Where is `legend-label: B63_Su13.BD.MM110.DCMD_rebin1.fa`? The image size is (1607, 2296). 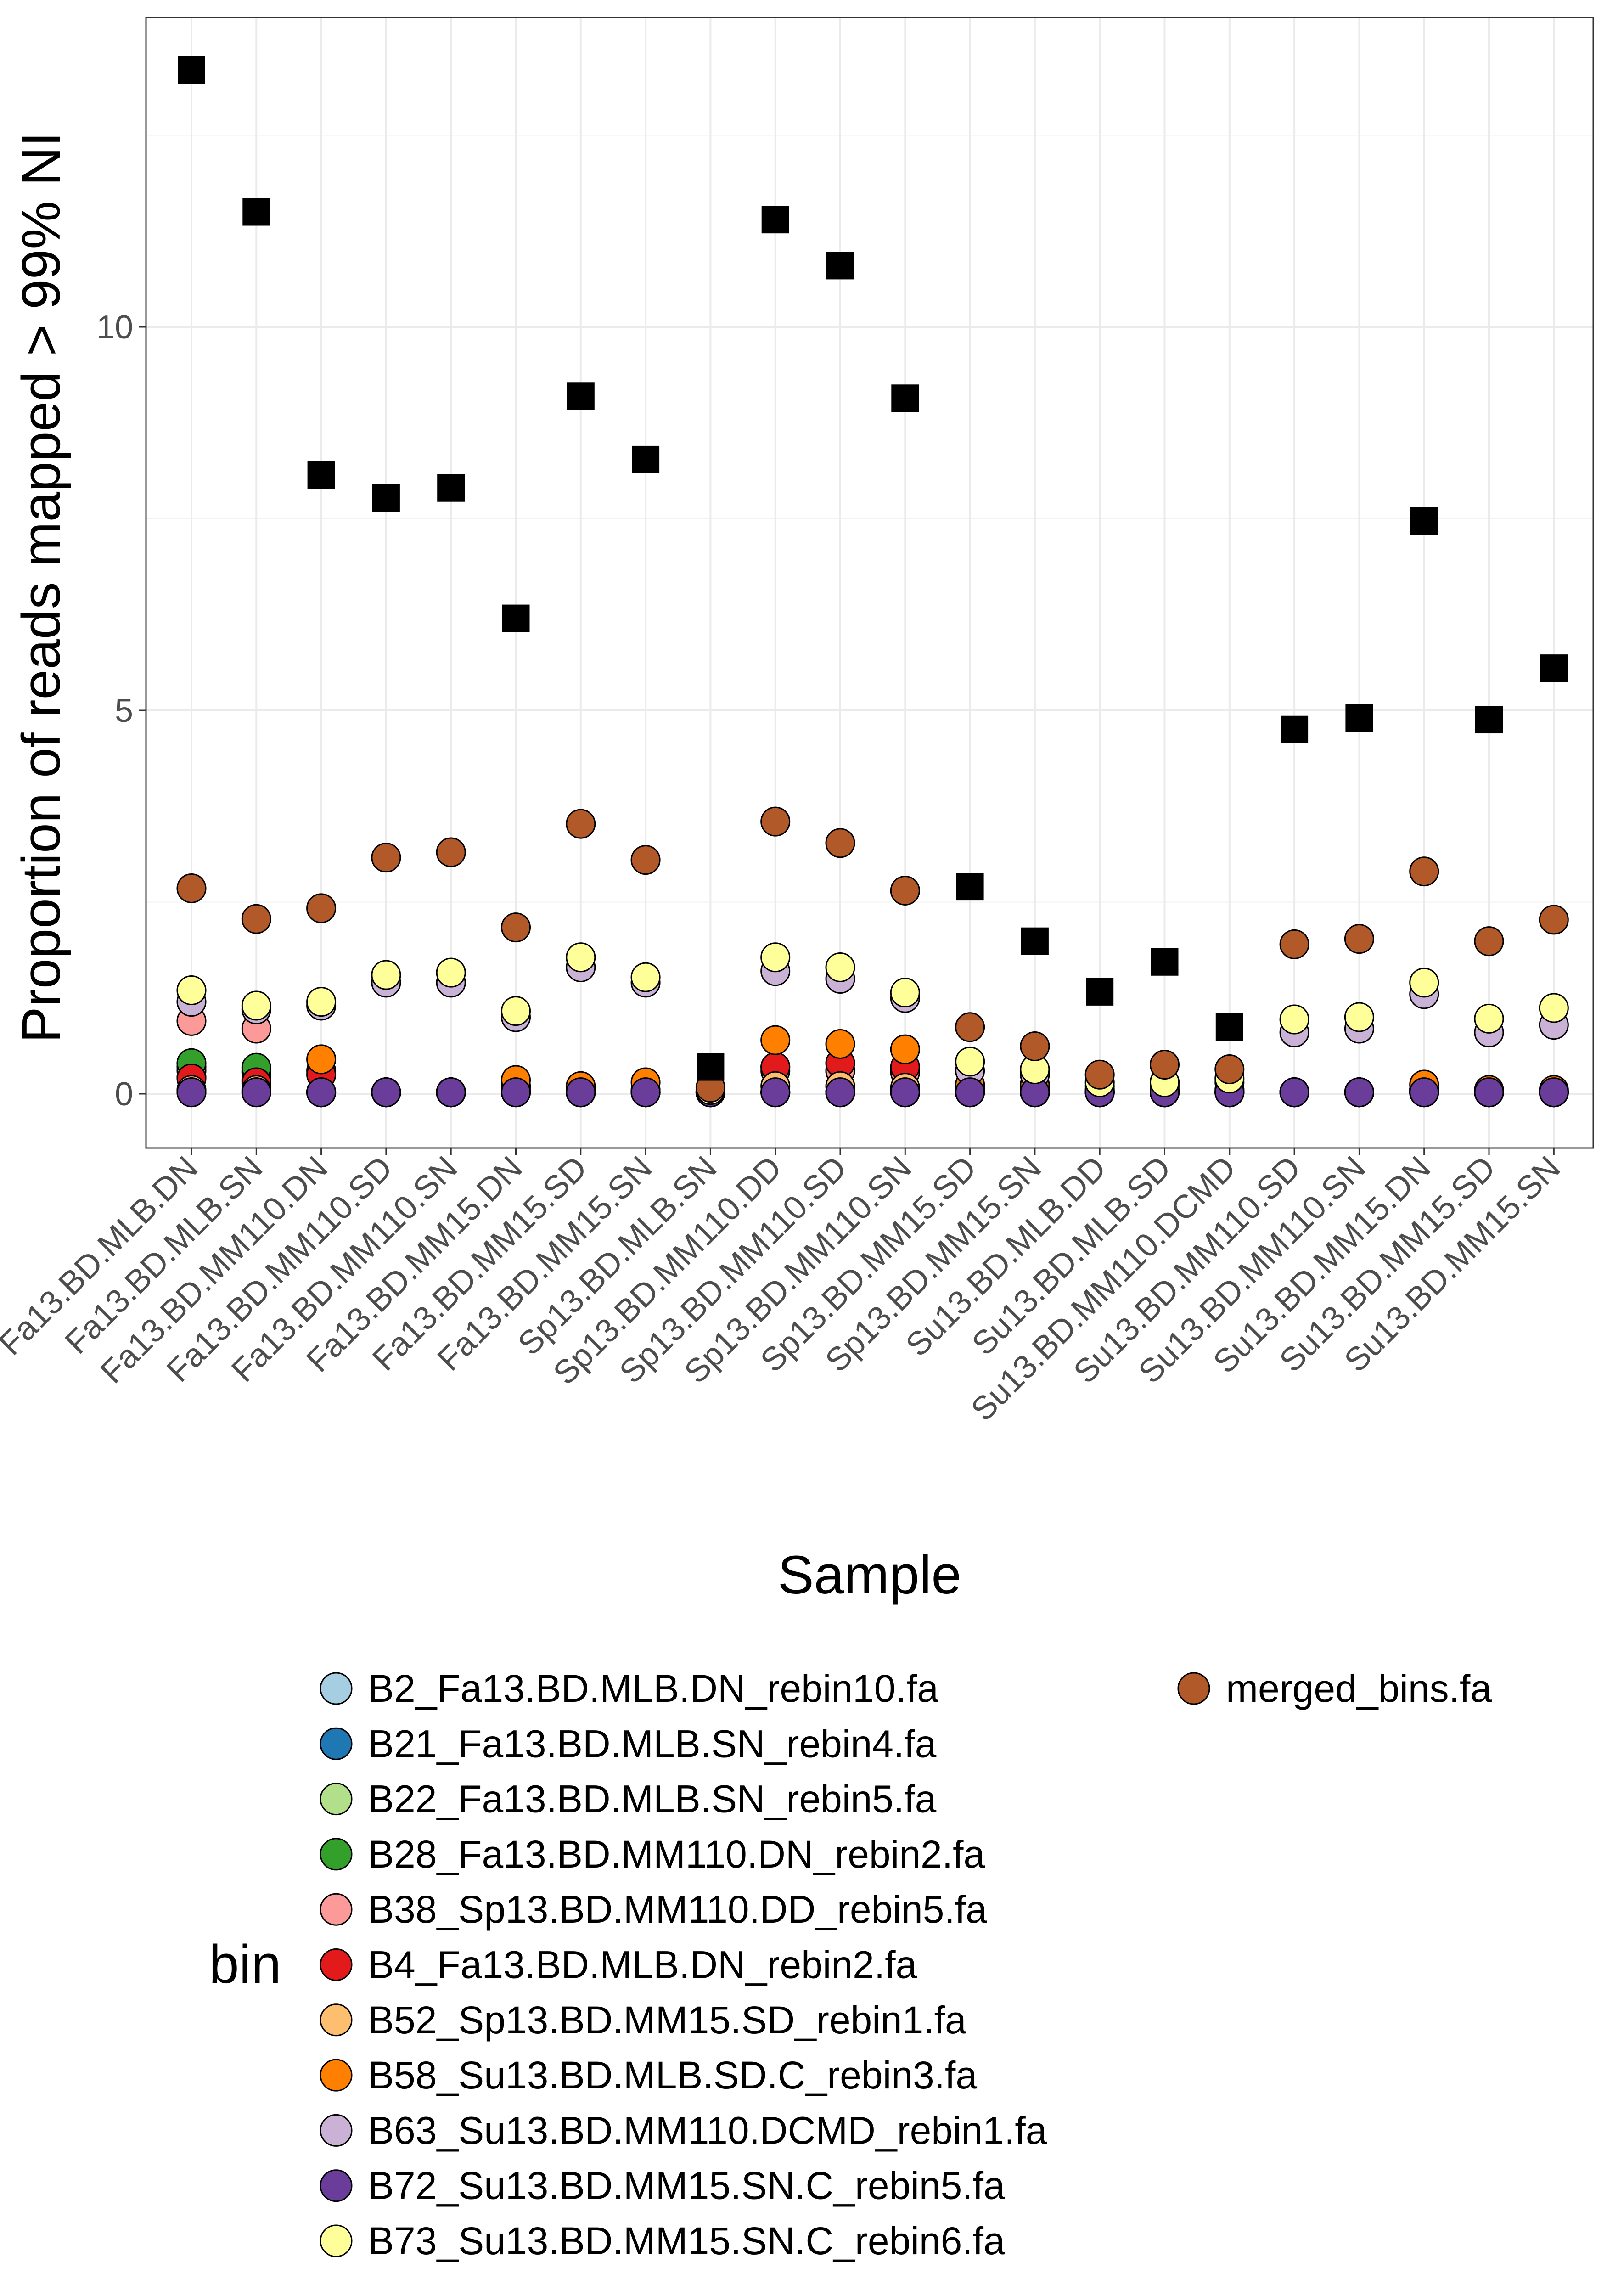 legend-label: B63_Su13.BD.MM110.DCMD_rebin1.fa is located at coordinates (707, 2131).